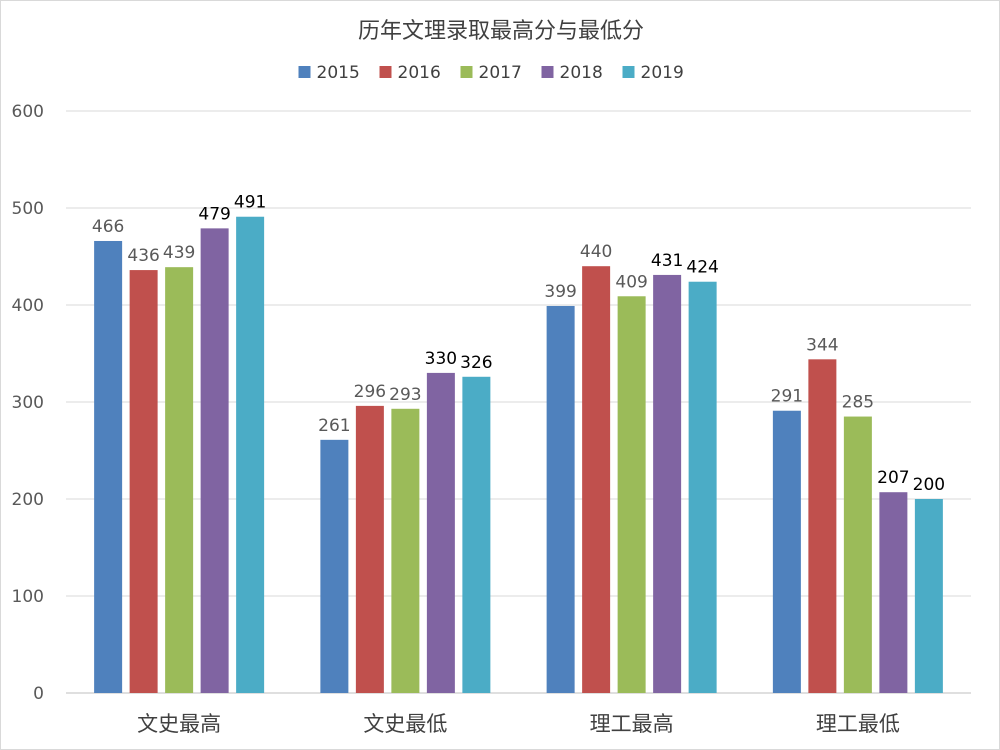 The width and height of the screenshot is (1000, 750). What do you see at coordinates (929, 485) in the screenshot?
I see `value-label-2019-4: 200` at bounding box center [929, 485].